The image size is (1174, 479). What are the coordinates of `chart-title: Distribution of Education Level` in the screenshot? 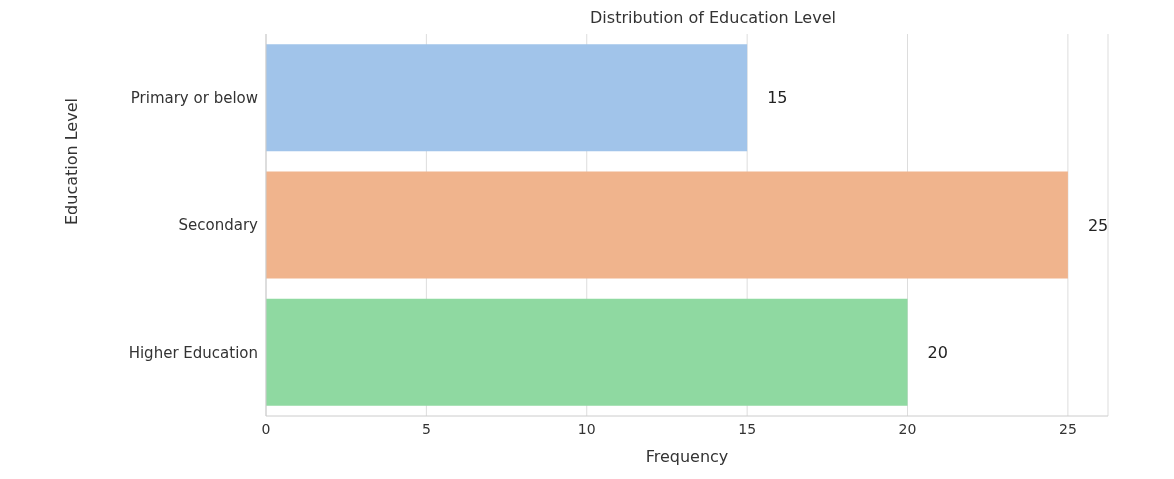 It's located at (713, 18).